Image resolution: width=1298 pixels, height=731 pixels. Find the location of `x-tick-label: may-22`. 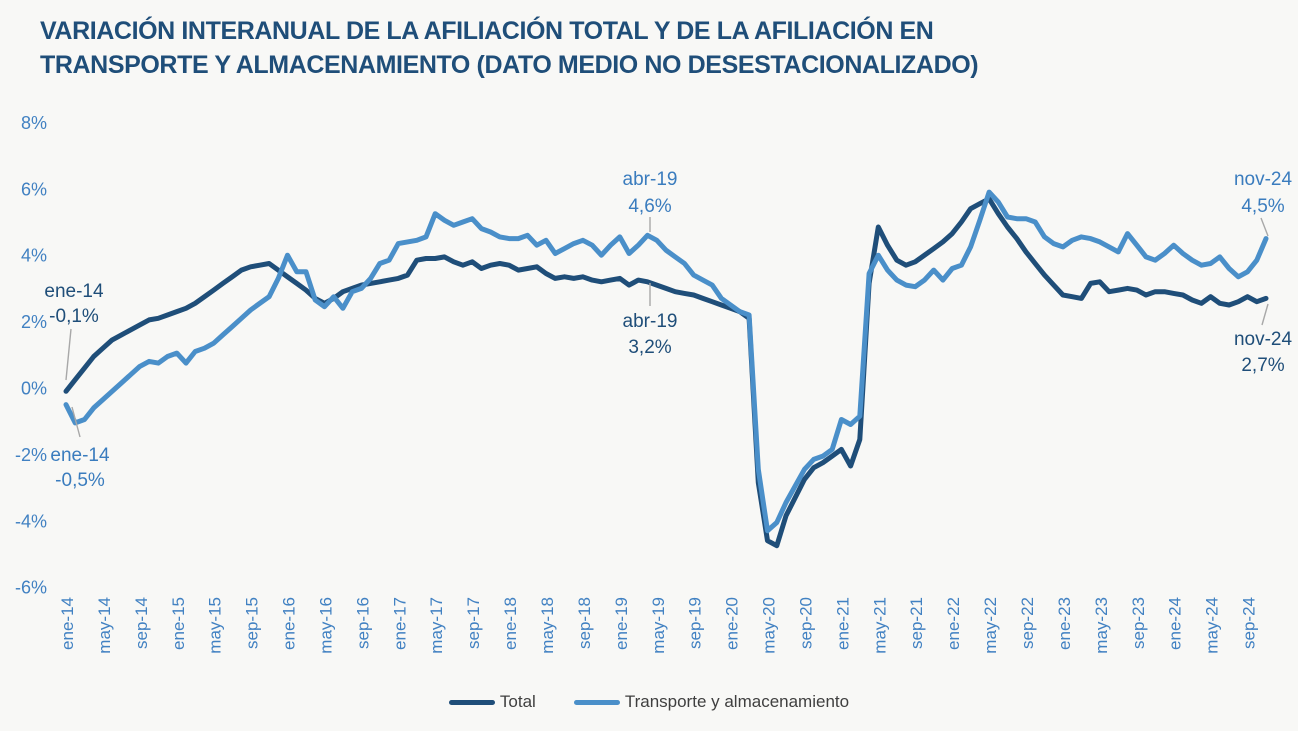

x-tick-label: may-22 is located at coordinates (990, 625).